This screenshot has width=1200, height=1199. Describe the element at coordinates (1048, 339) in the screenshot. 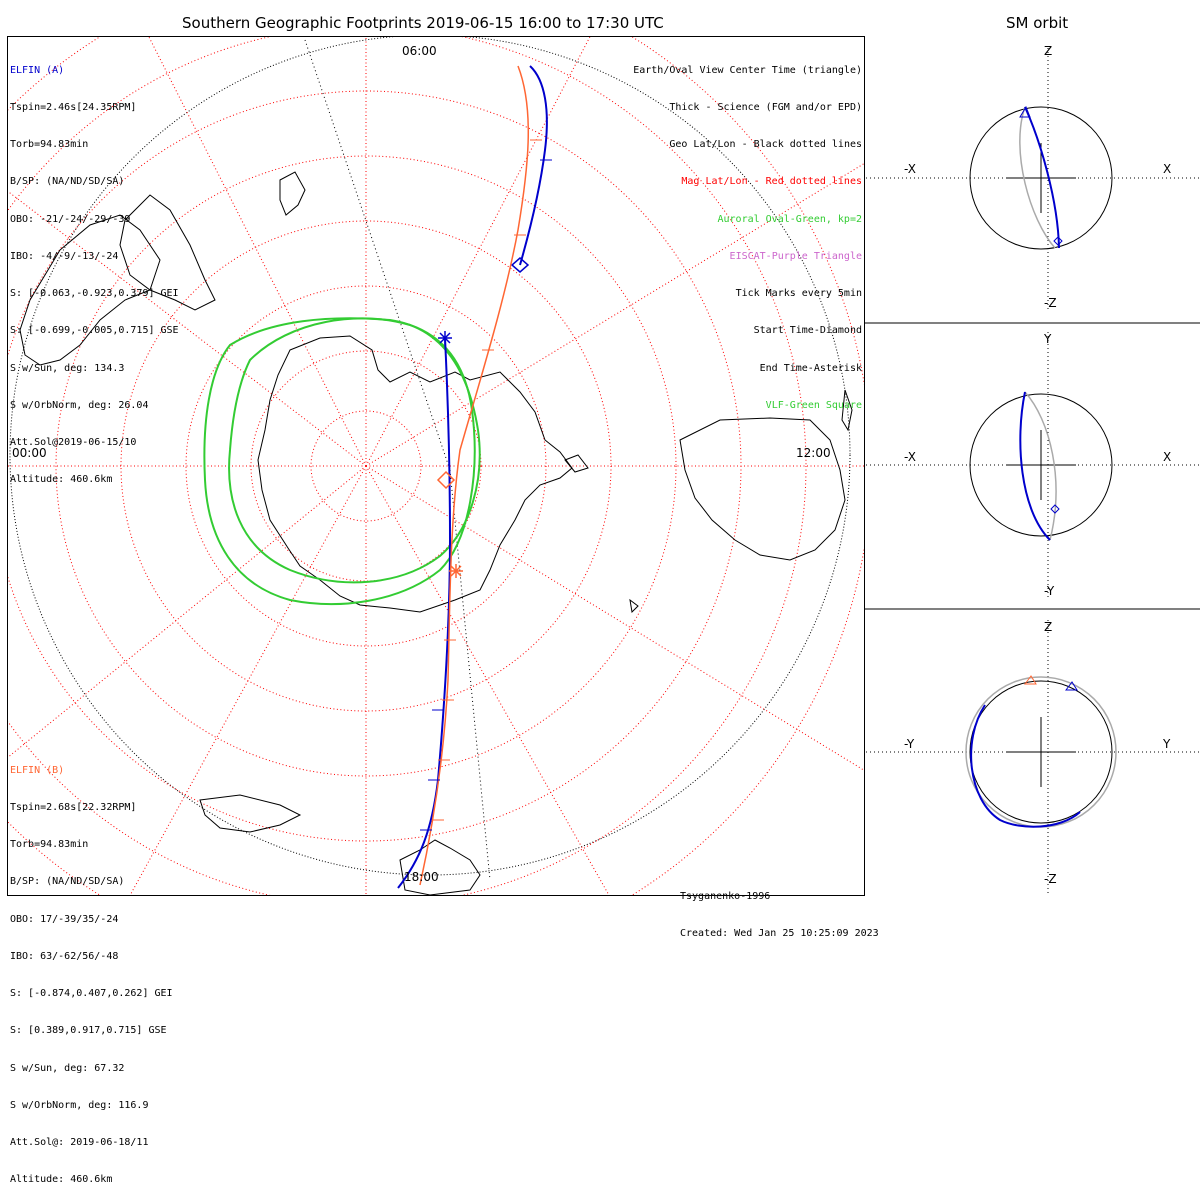

I see `panel2-top-label: Y` at that location.